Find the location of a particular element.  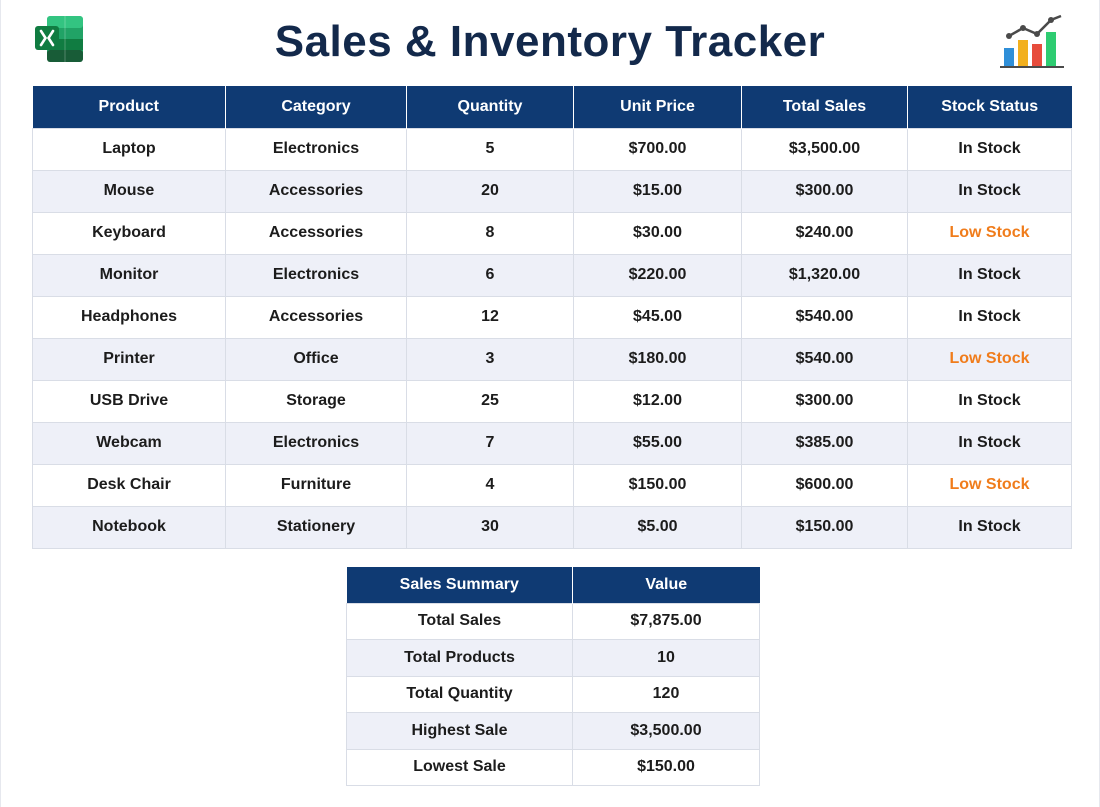

summary-value: 120 is located at coordinates (666, 694).